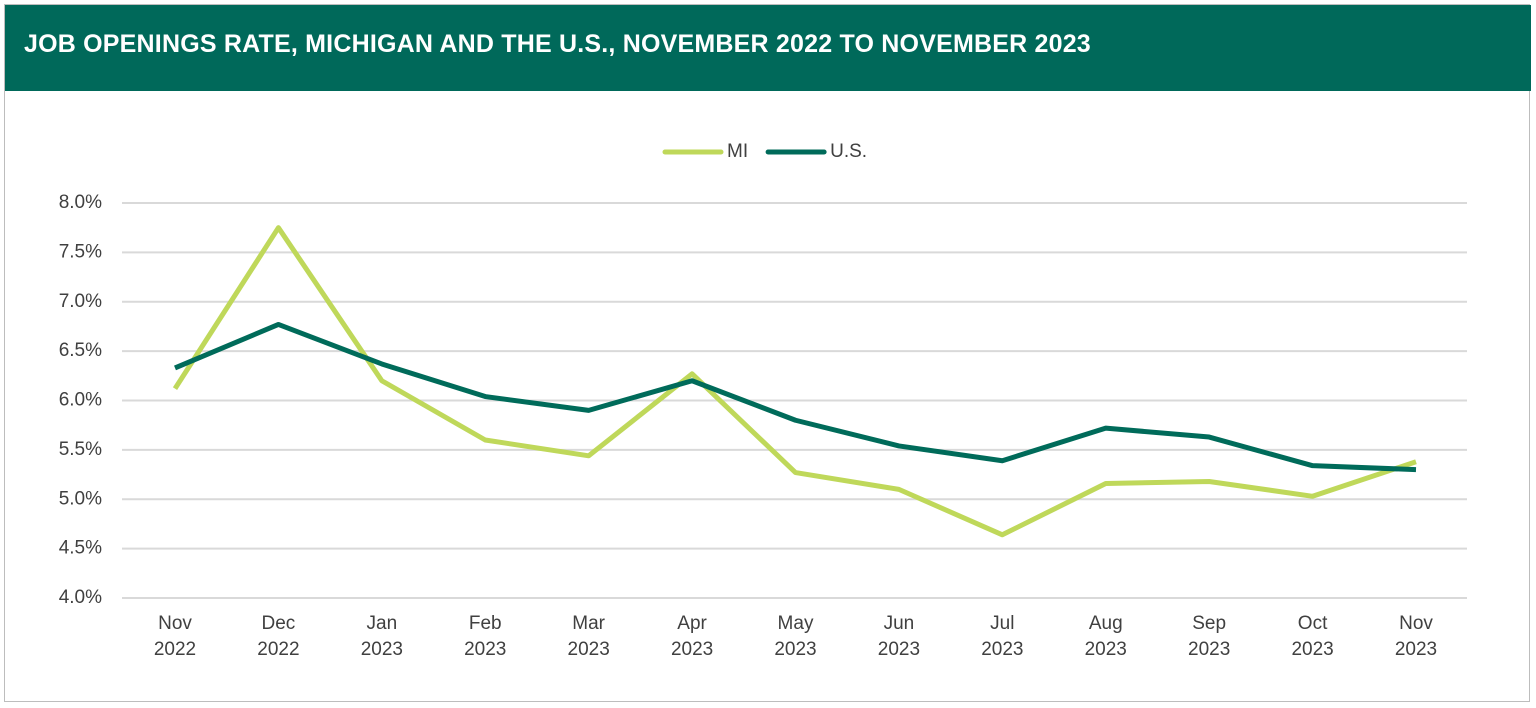  I want to click on x-tick-label: Nov 2023, so click(1416, 636).